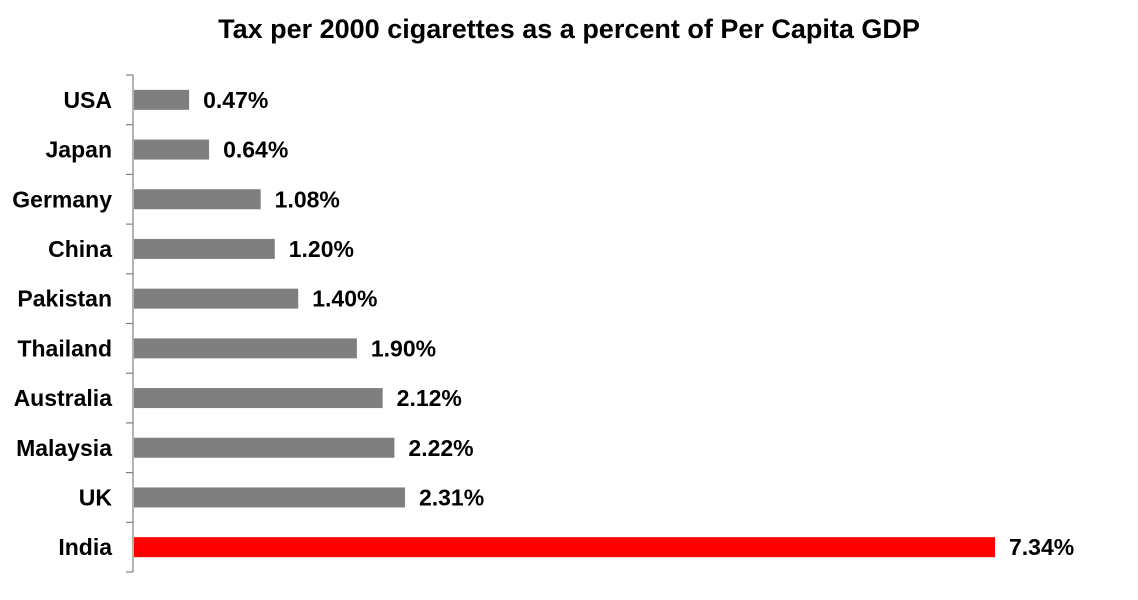 The image size is (1138, 600). What do you see at coordinates (64, 299) in the screenshot?
I see `category-label: Pakistan` at bounding box center [64, 299].